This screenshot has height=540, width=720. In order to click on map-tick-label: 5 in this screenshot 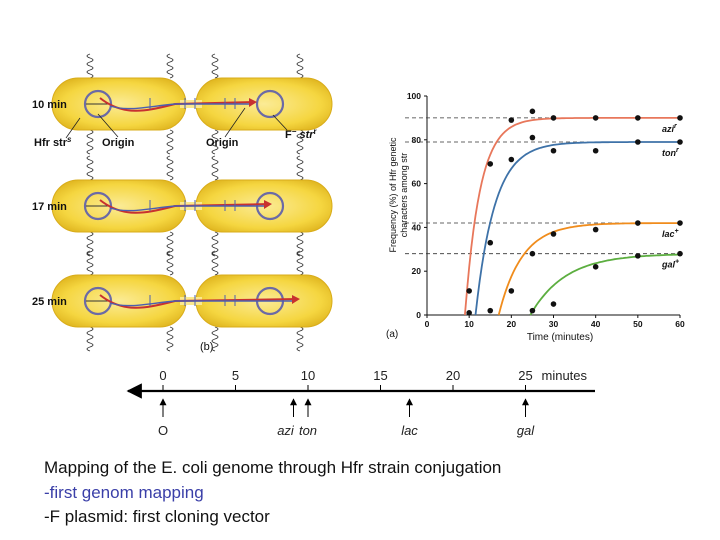, I will do `click(235, 375)`.